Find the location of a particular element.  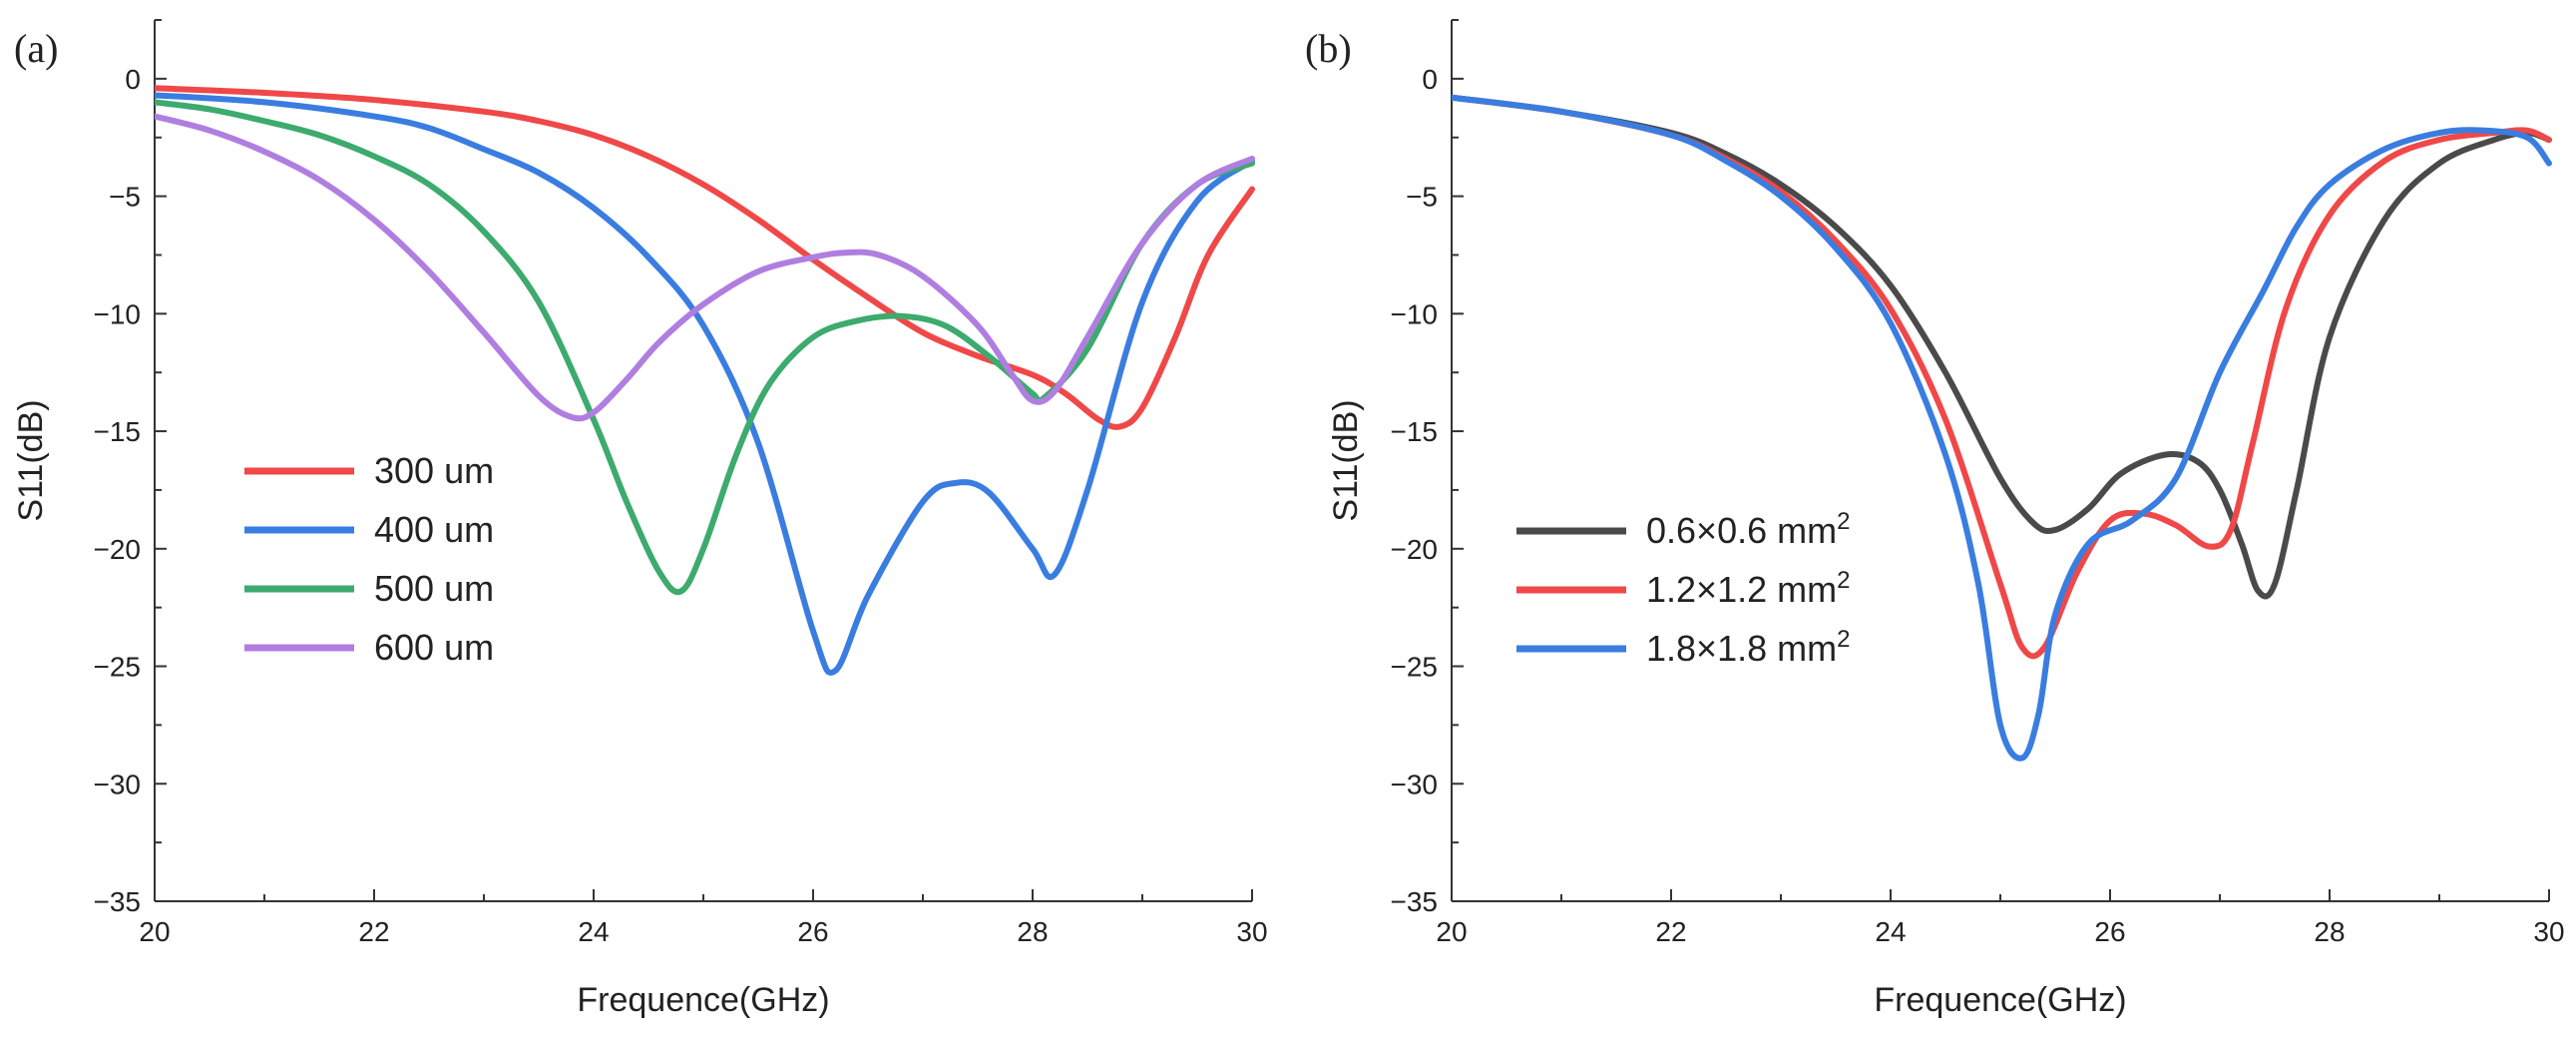

legend-label: 0.6×0.6 mm2 is located at coordinates (1748, 530).